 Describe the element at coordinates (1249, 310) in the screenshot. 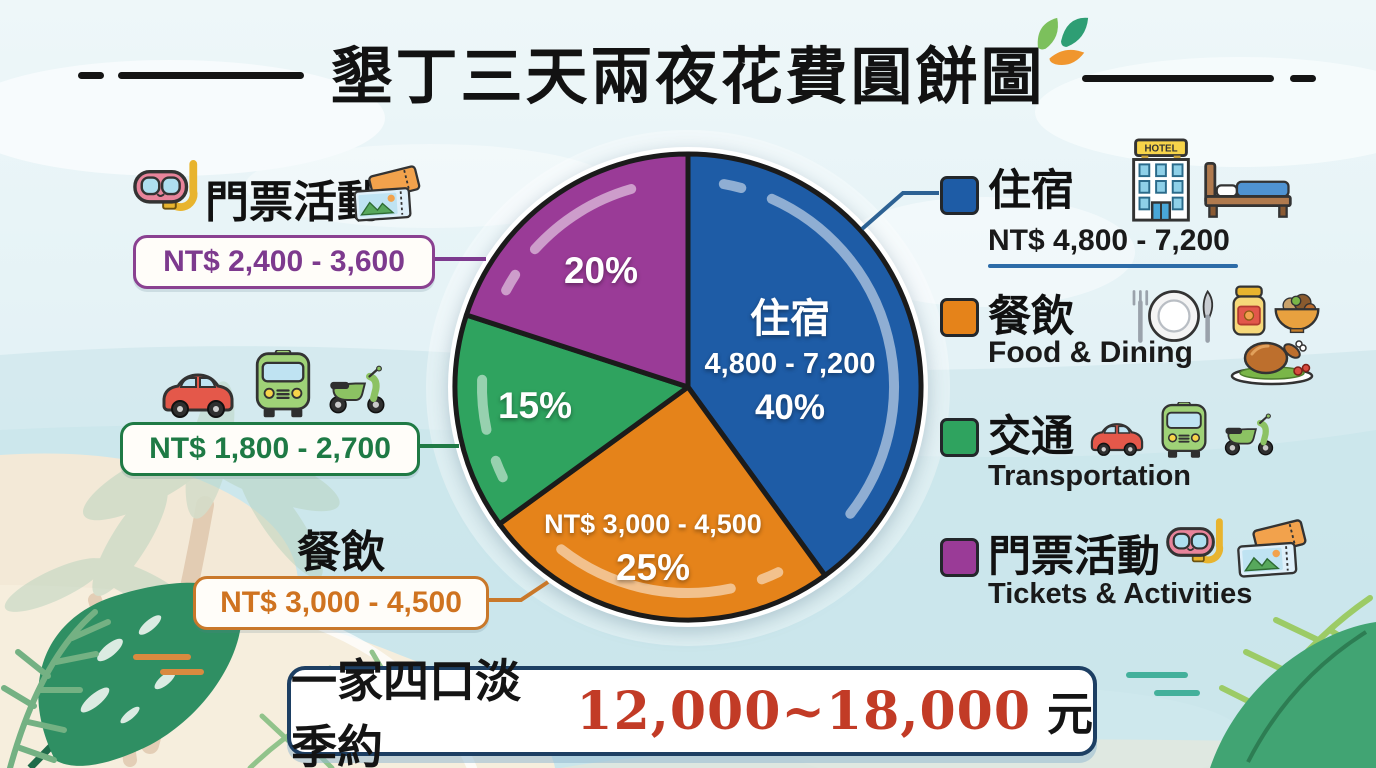

I see `jam-jar-icon` at that location.